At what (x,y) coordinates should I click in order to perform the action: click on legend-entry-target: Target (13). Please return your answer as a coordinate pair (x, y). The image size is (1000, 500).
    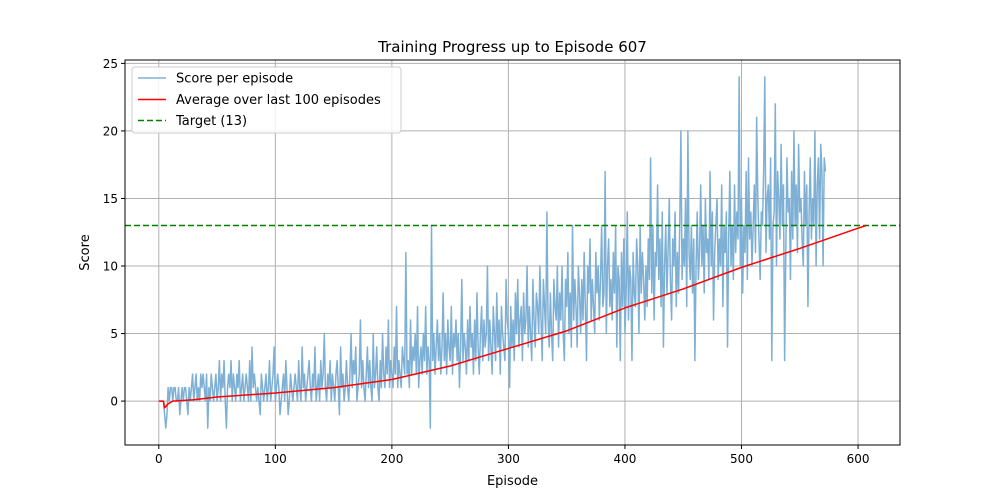
    Looking at the image, I should click on (211, 121).